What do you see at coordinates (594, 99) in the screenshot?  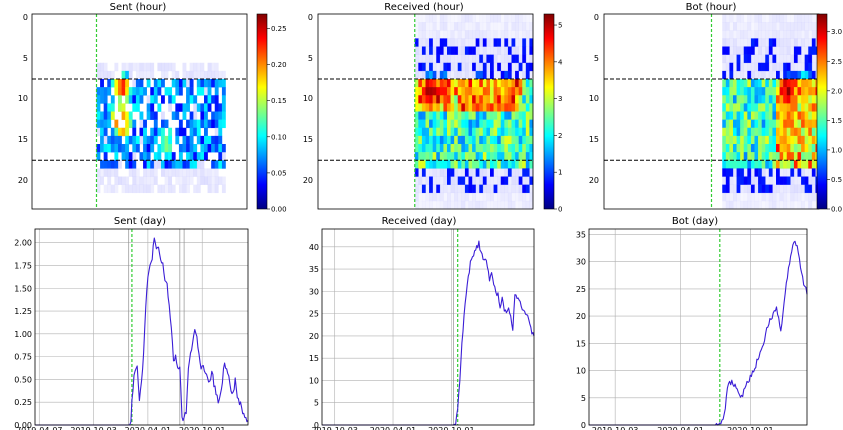 I see `y-ticks: 0 5 10 15 20` at bounding box center [594, 99].